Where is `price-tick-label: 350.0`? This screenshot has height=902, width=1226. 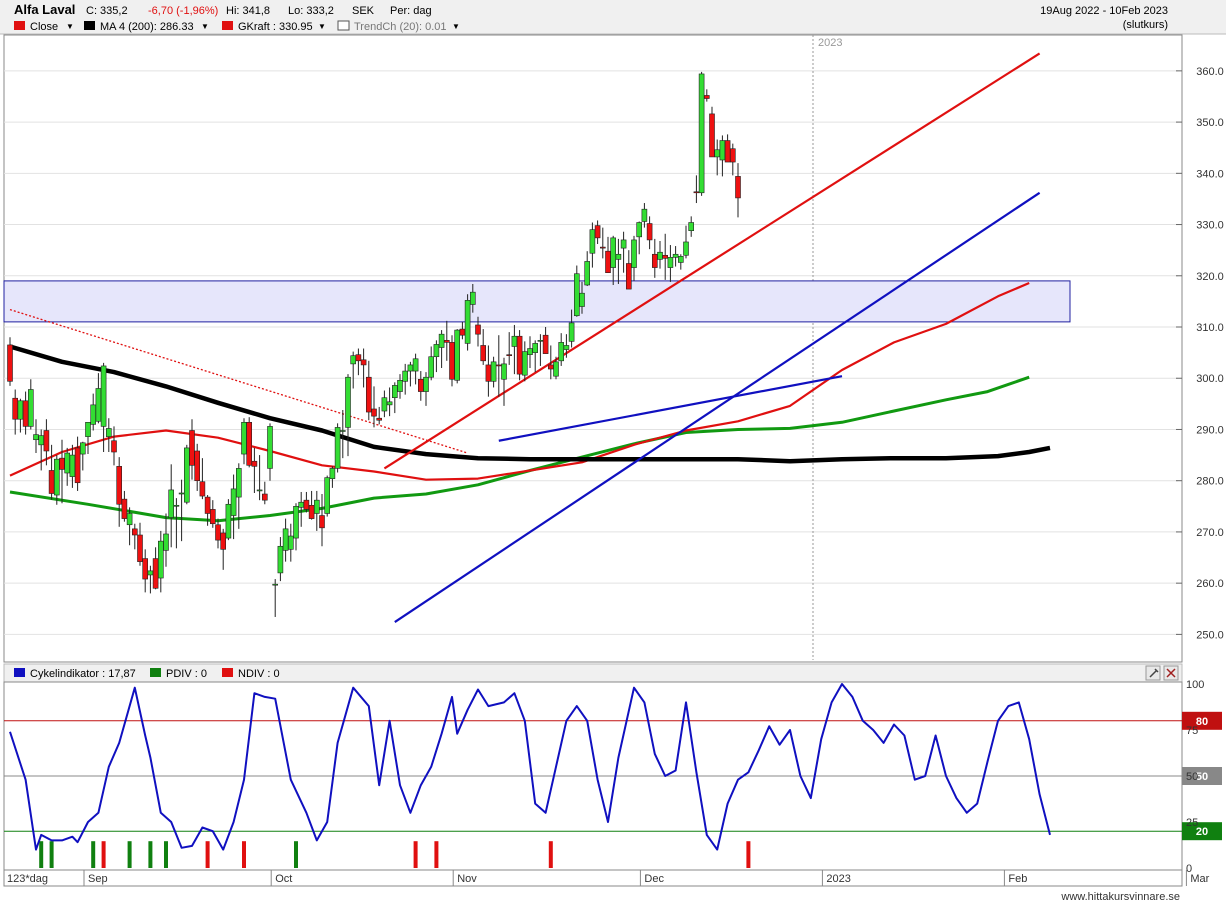
price-tick-label: 350.0 is located at coordinates (1210, 123).